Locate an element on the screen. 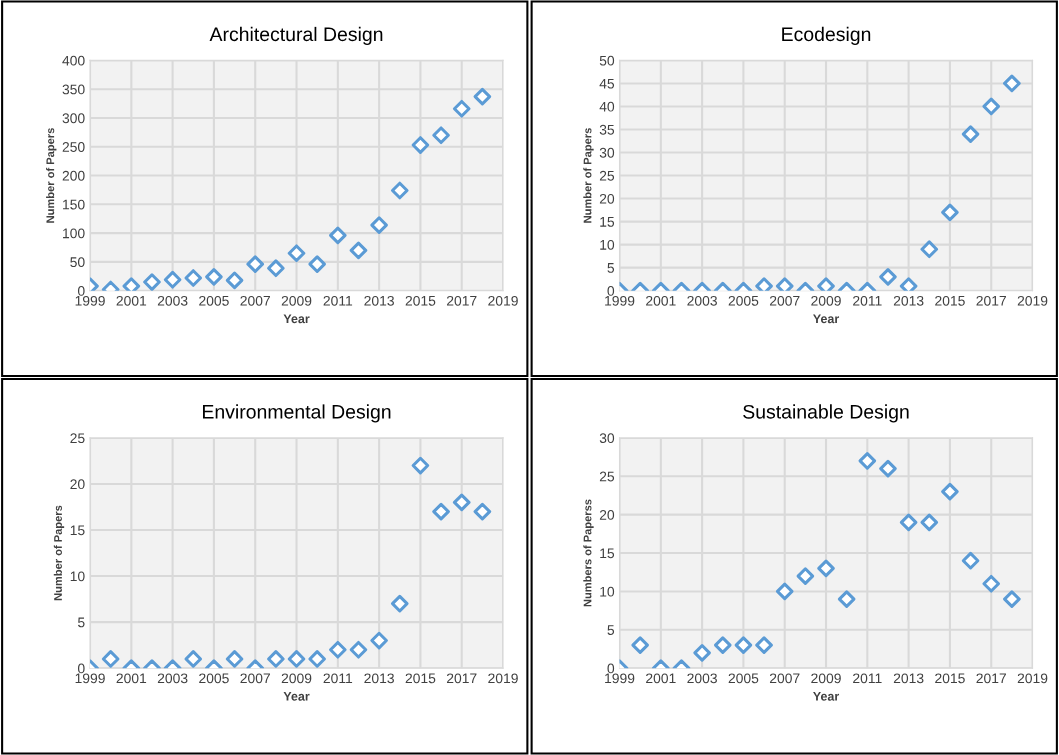  y-tick-label: 45 is located at coordinates (607, 83).